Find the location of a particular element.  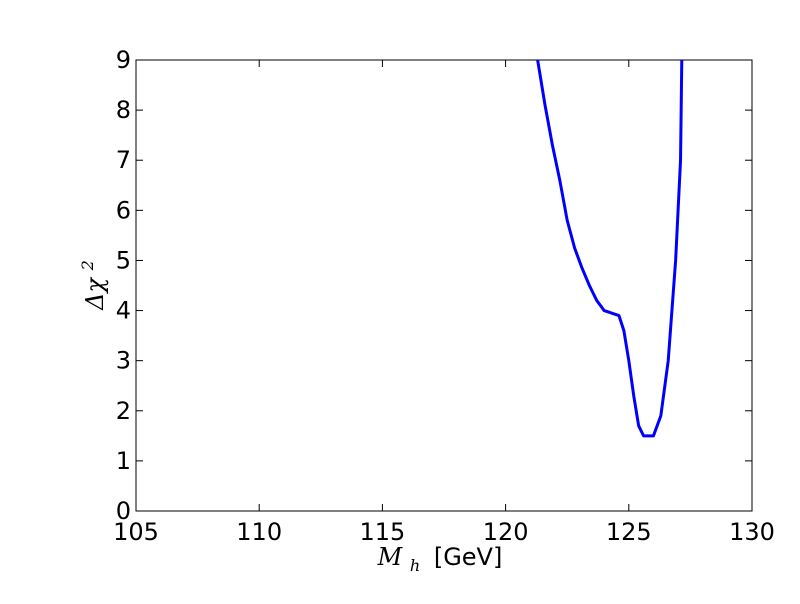

x-axis-label-main: M is located at coordinates (390, 557).